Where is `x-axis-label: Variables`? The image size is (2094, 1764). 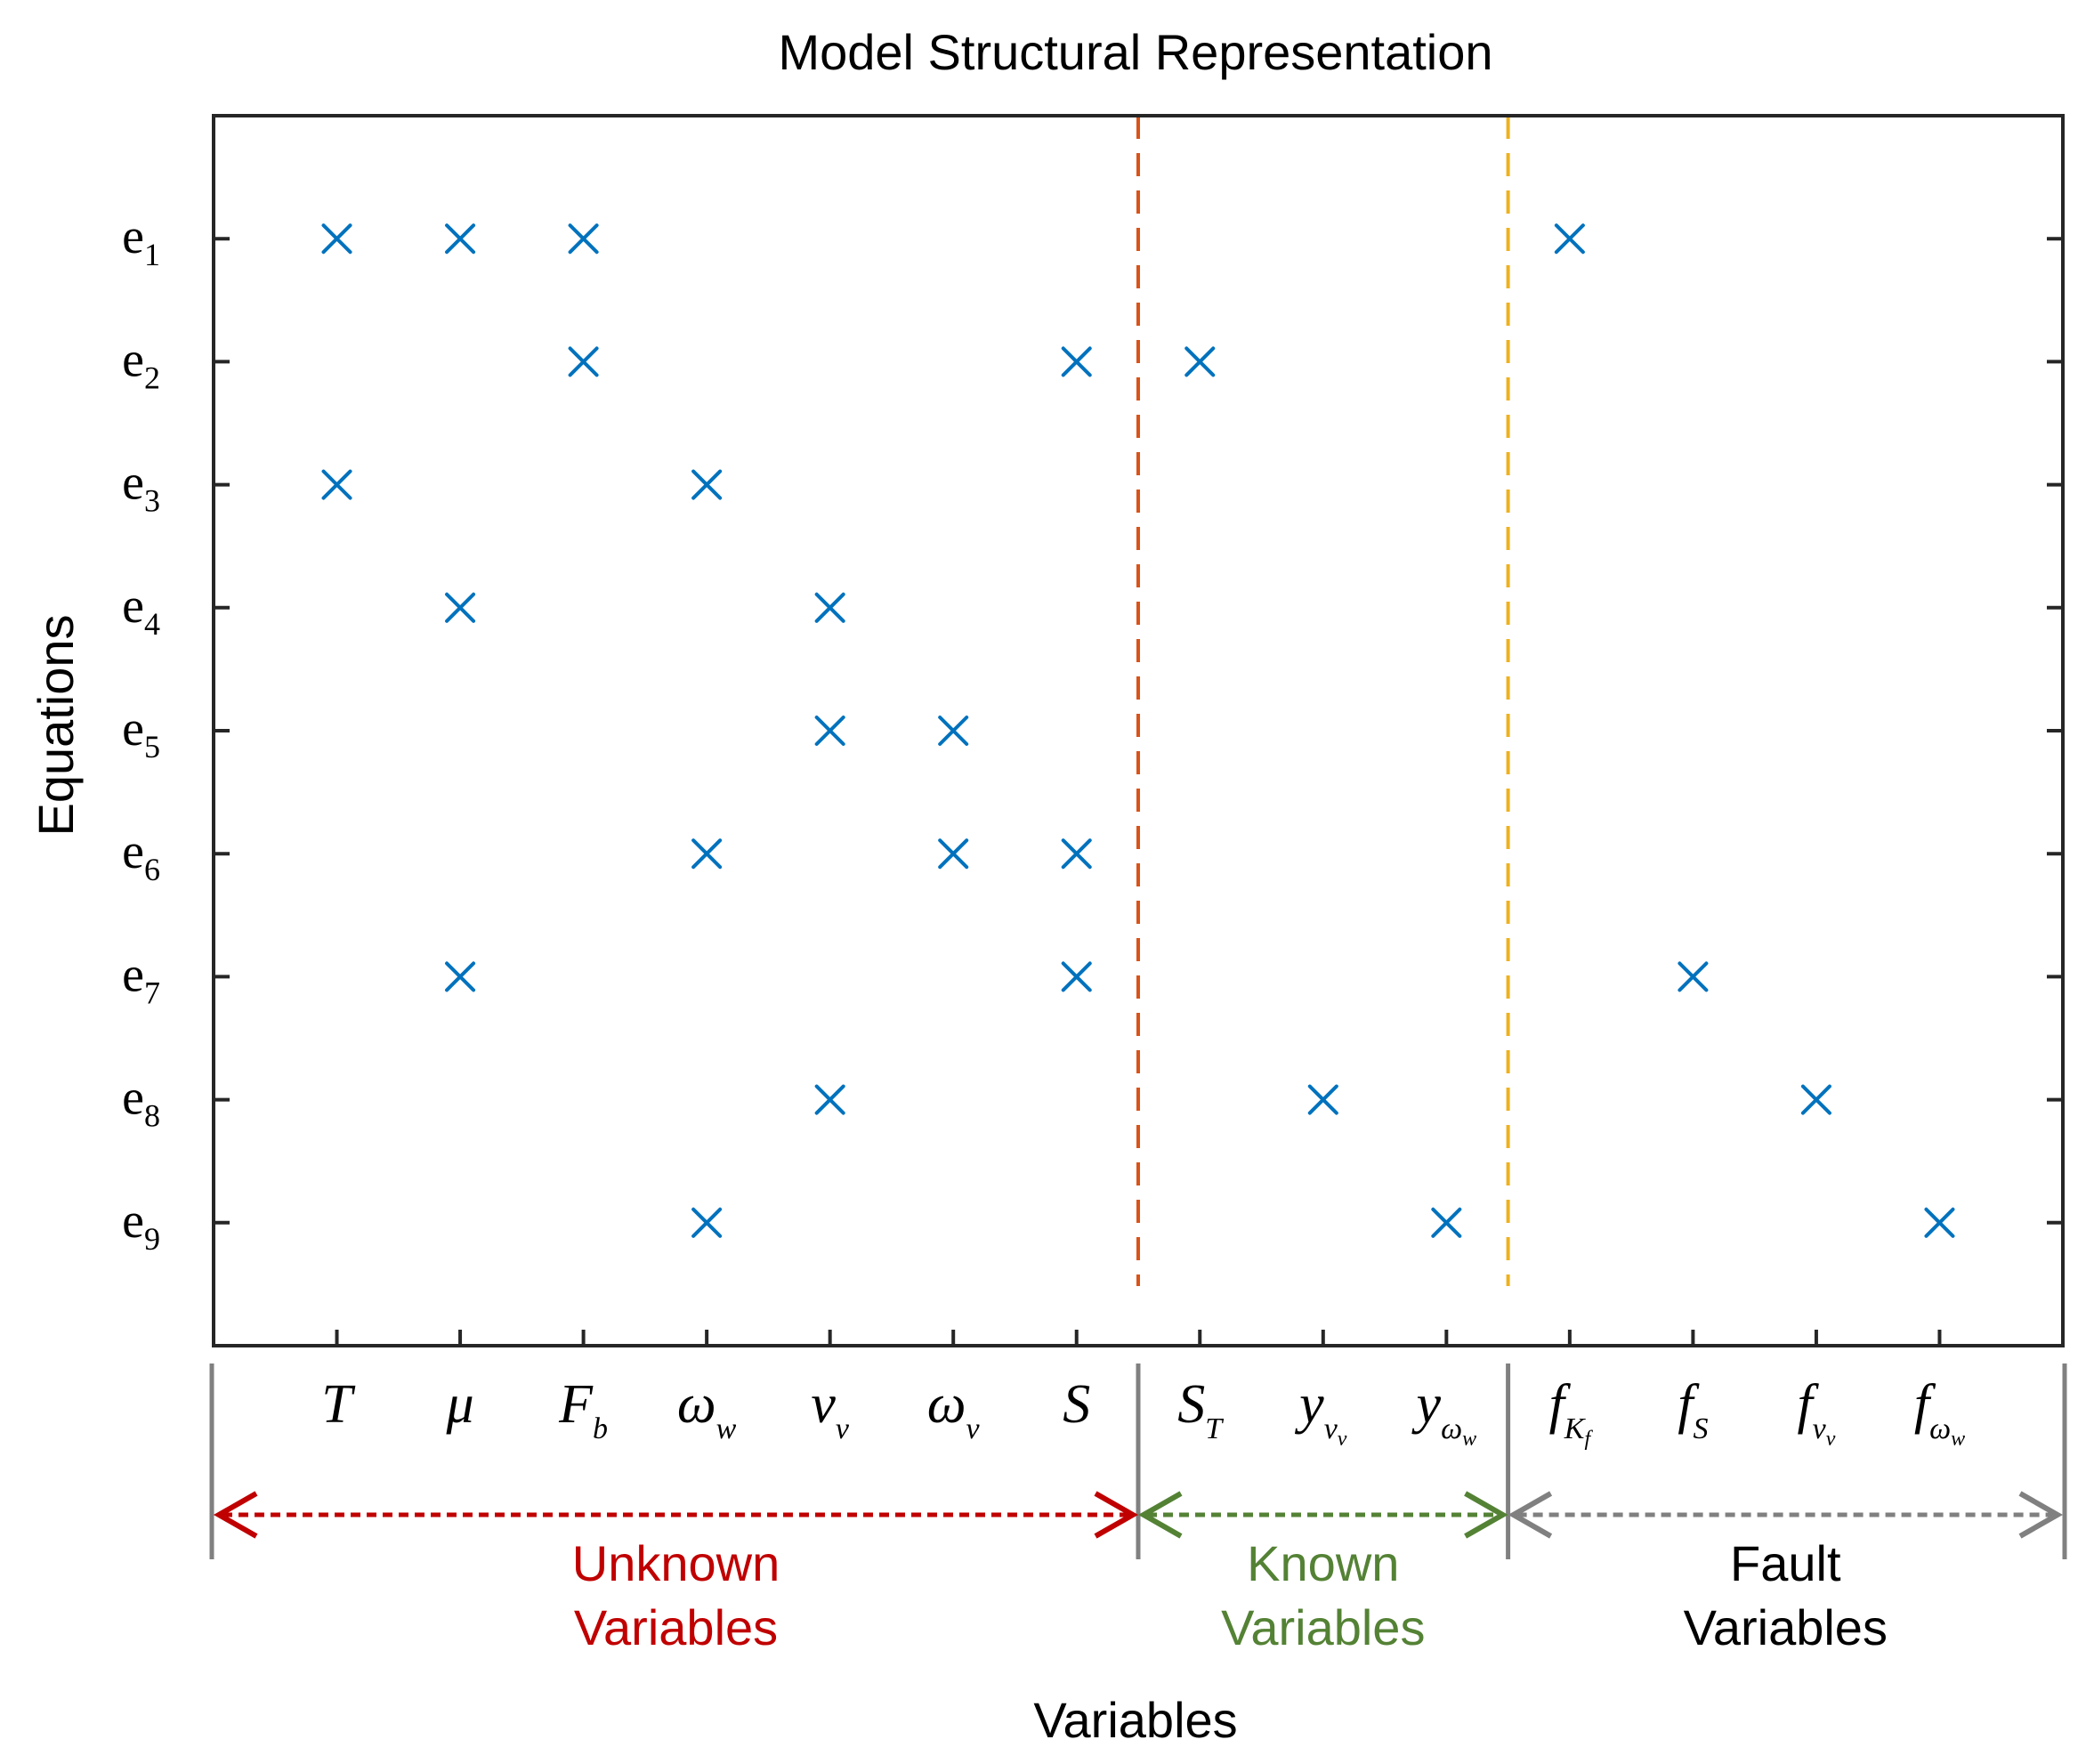 x-axis-label: Variables is located at coordinates (1135, 1720).